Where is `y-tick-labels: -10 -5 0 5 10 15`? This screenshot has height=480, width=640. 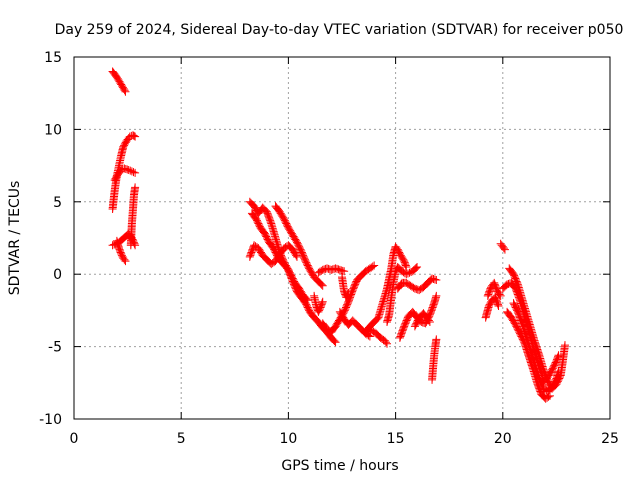
y-tick-labels: -10 -5 0 5 10 15 is located at coordinates (50, 239).